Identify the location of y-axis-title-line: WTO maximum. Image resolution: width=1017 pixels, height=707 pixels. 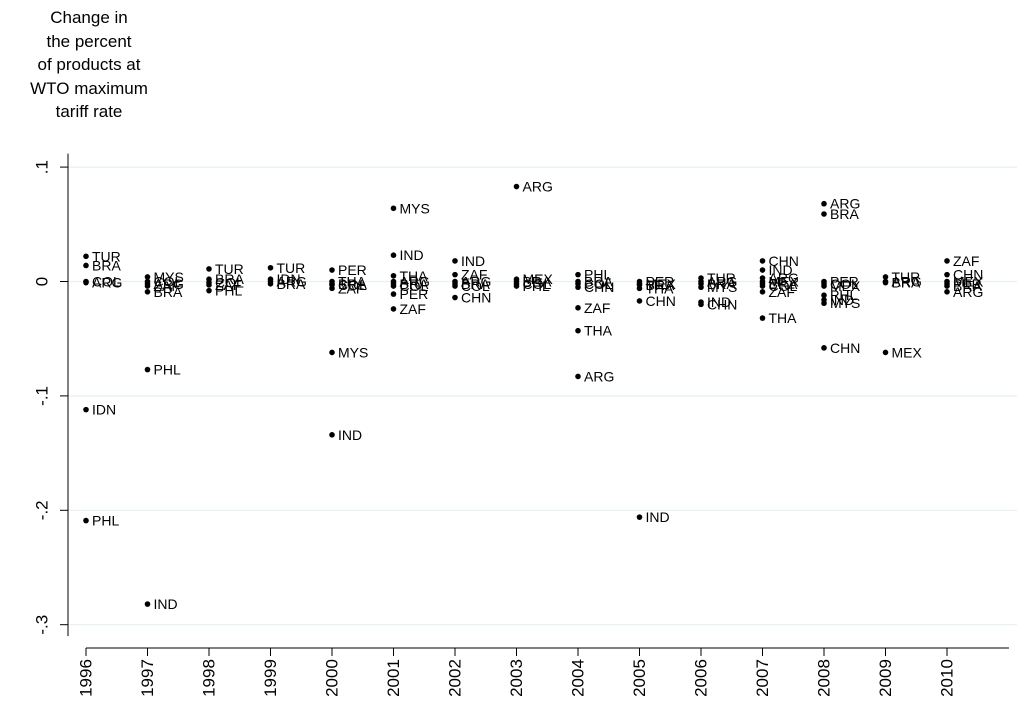
(89, 88).